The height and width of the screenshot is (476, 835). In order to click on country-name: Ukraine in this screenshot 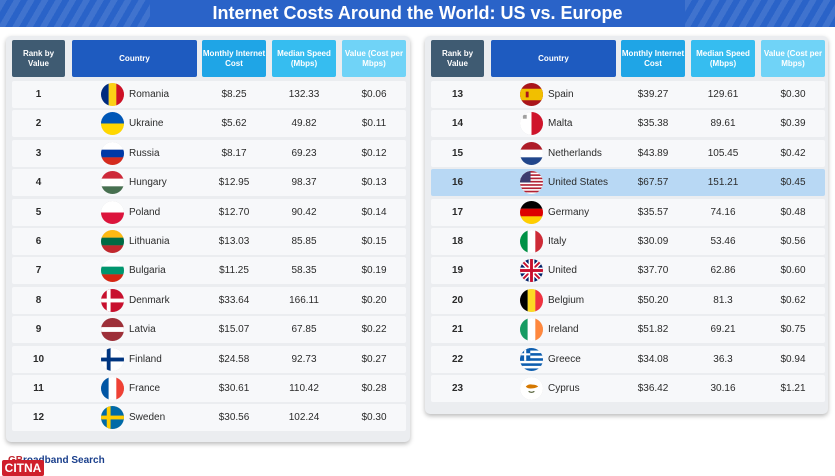, I will do `click(146, 124)`.